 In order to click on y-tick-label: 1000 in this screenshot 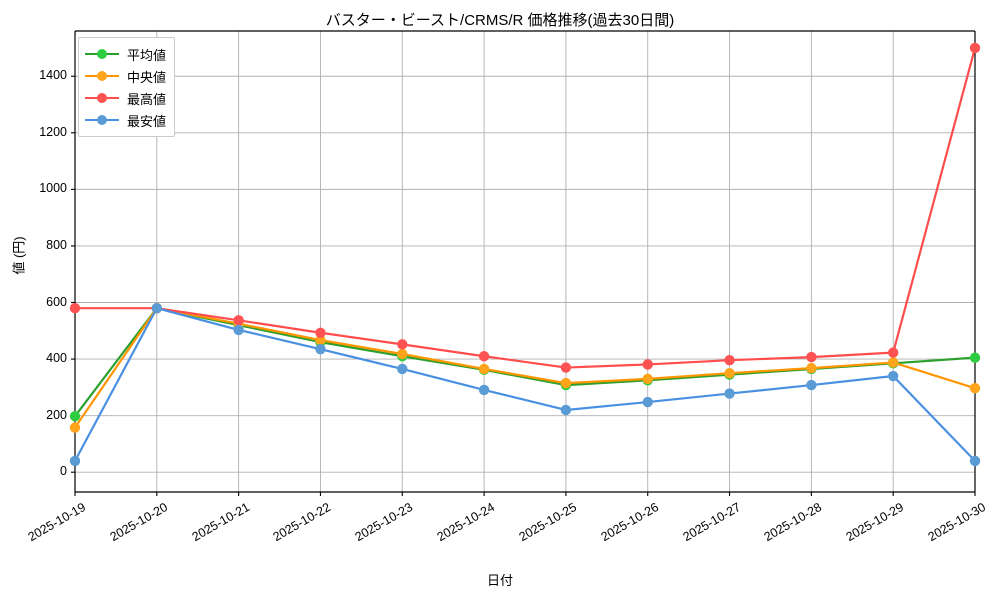, I will do `click(53, 188)`.